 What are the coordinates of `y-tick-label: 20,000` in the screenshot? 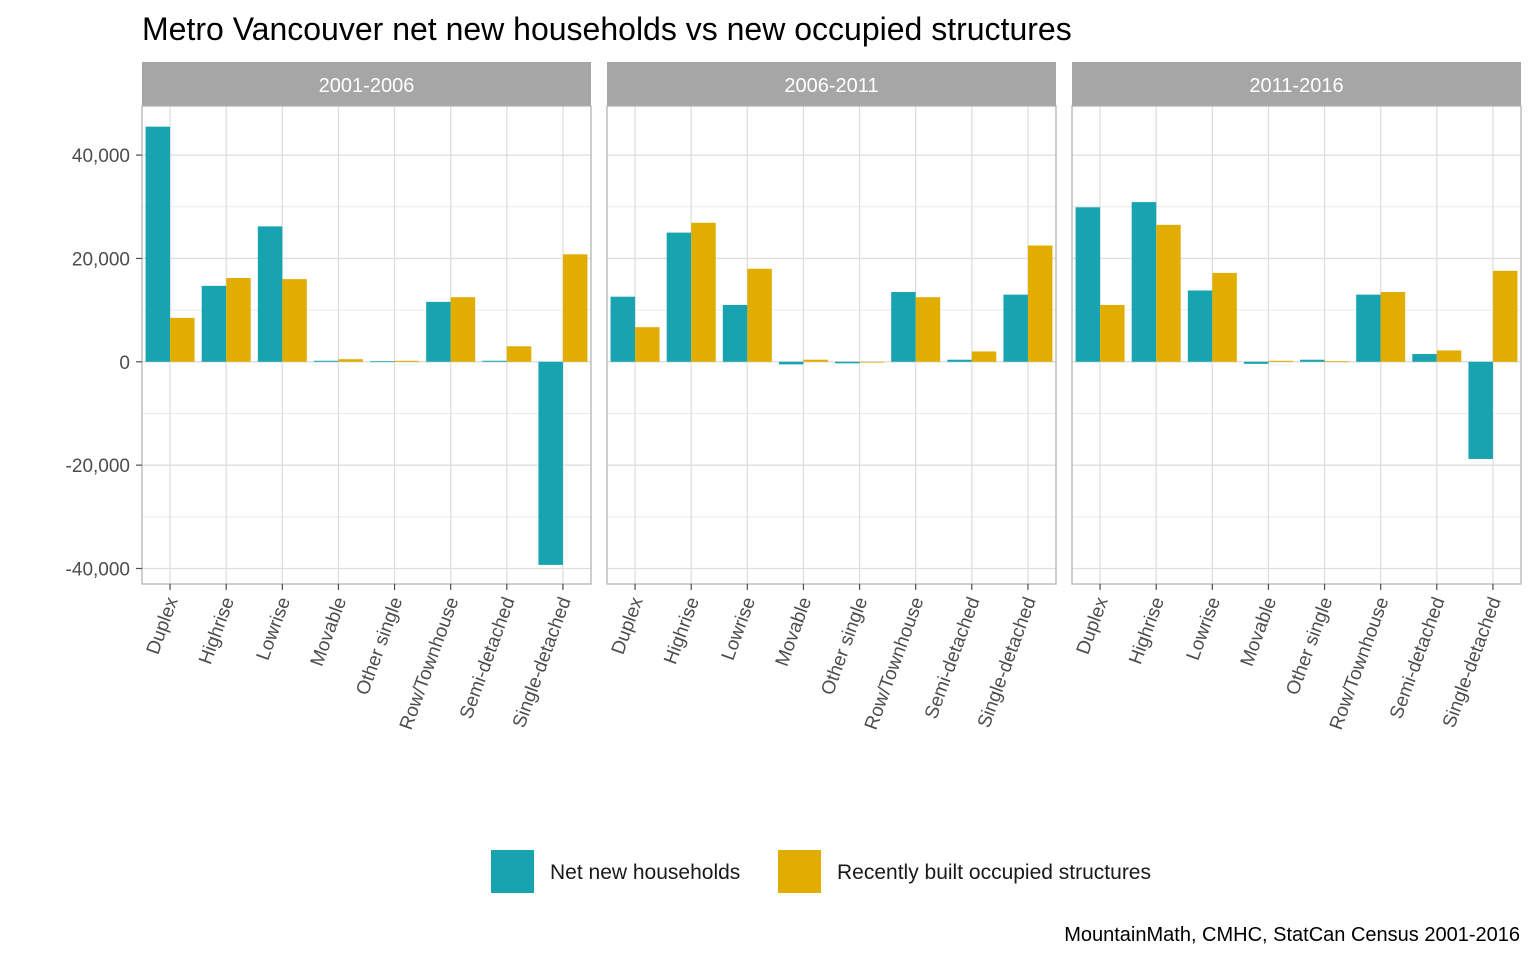 It's located at (101, 259).